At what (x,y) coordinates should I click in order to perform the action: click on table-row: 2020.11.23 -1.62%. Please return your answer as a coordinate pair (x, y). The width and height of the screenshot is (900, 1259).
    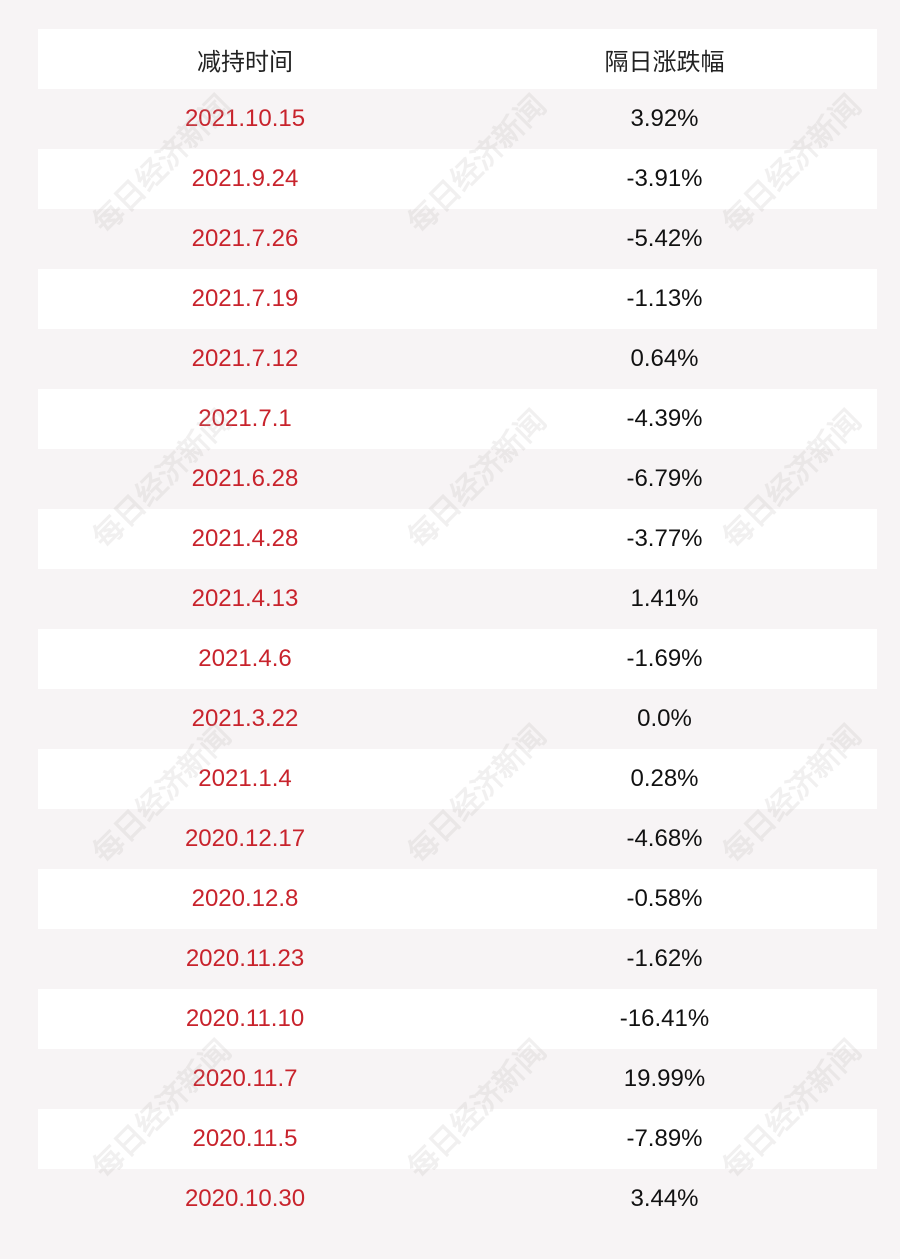
    Looking at the image, I should click on (457, 959).